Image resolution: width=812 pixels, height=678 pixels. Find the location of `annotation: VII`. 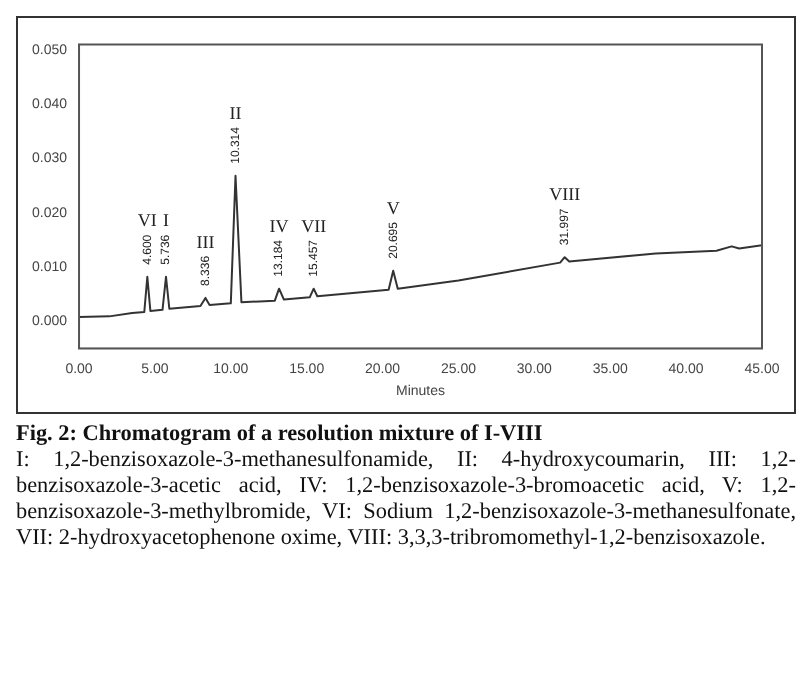

annotation: VII is located at coordinates (314, 225).